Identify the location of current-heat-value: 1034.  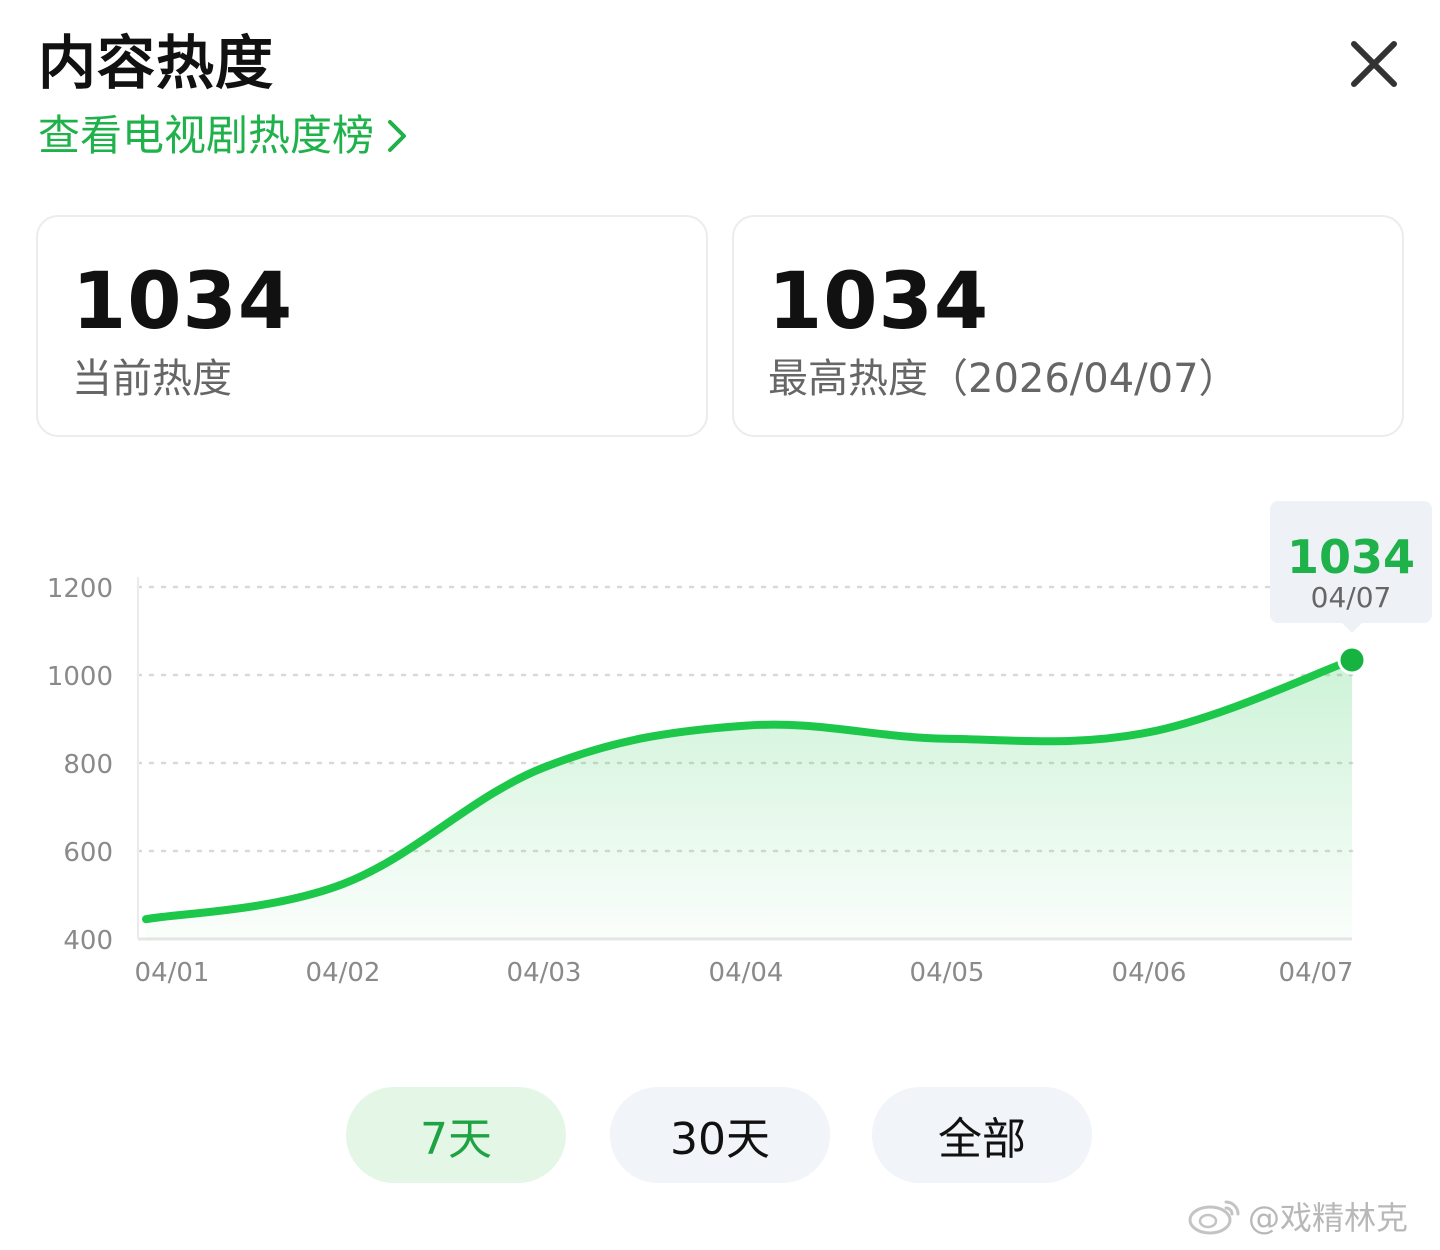
(183, 302).